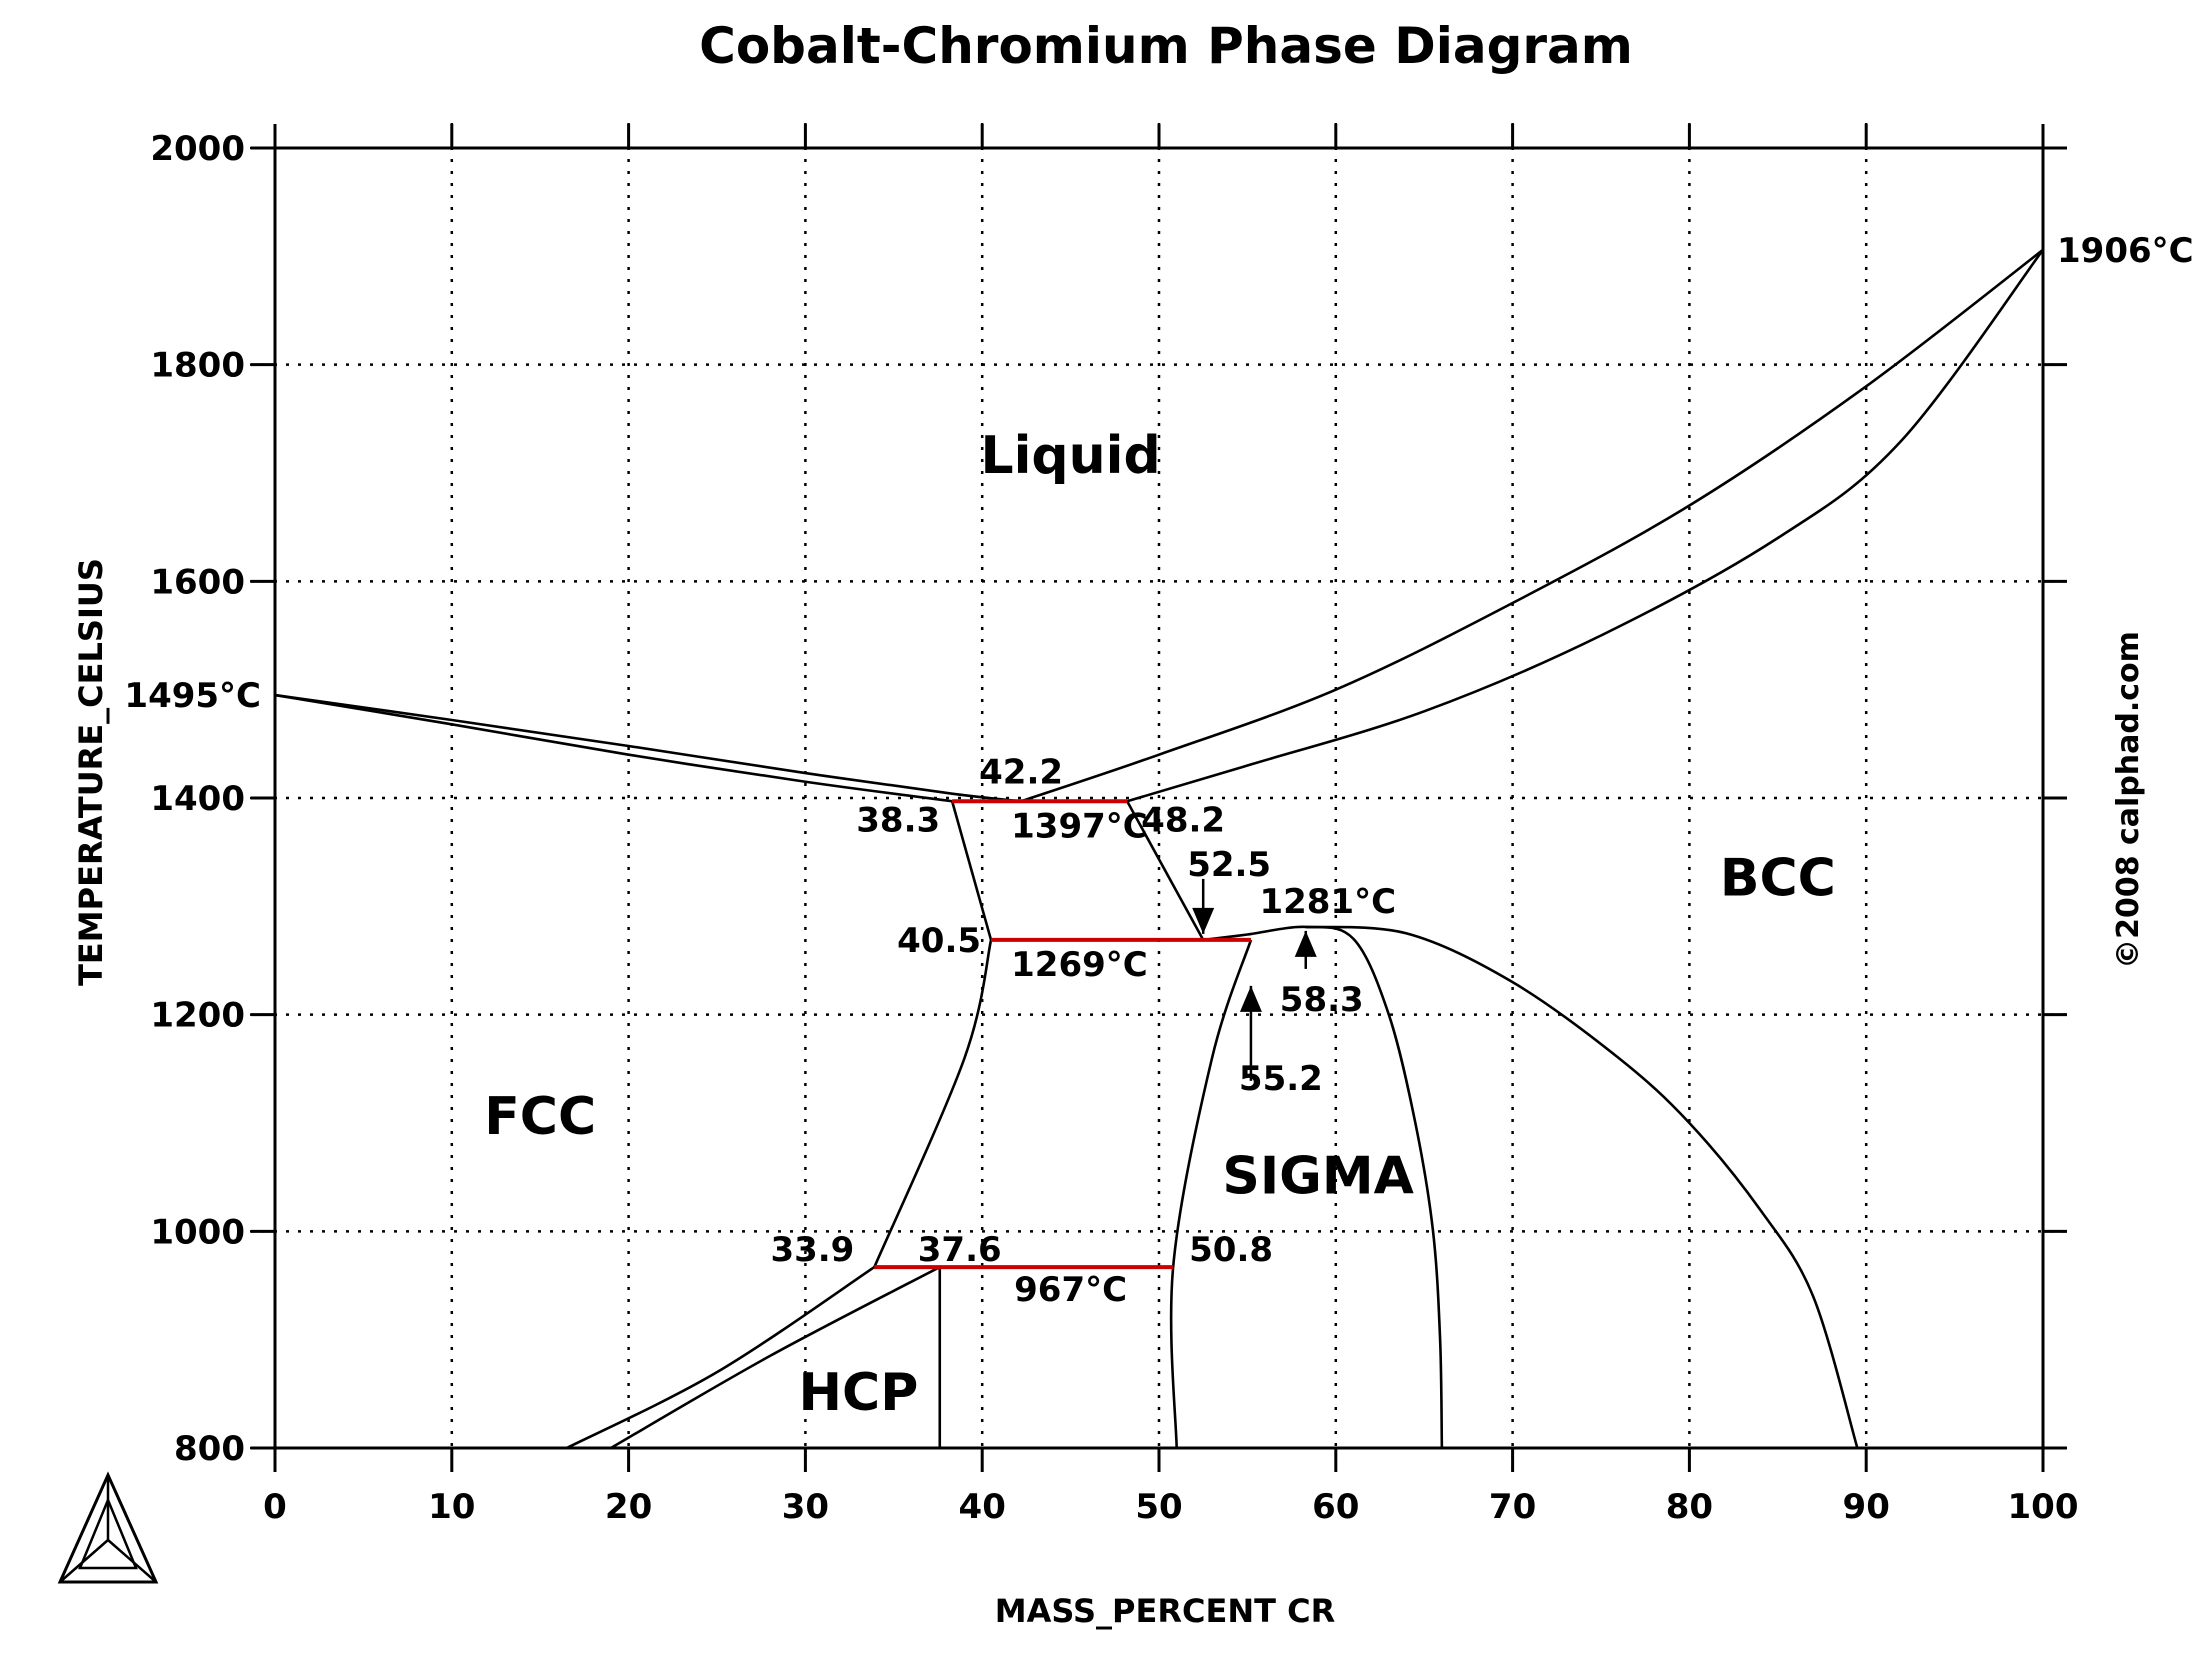 Image resolution: width=2203 pixels, height=1665 pixels. I want to click on annotation-1397-C: 1397°C, so click(1079, 826).